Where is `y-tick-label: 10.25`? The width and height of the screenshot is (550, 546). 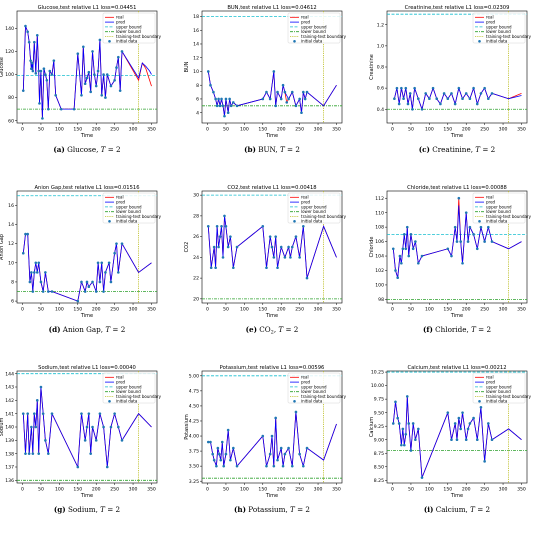 y-tick-label: 10.25 is located at coordinates (377, 373).